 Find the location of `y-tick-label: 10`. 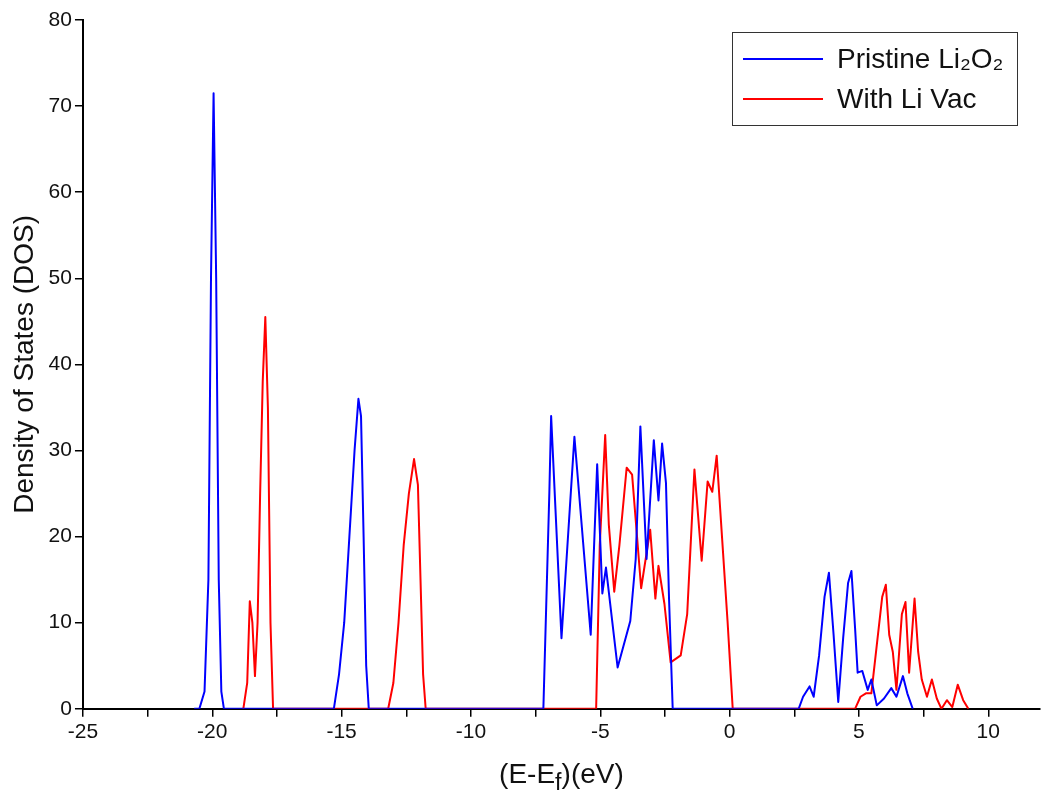

y-tick-label: 10 is located at coordinates (60, 621).